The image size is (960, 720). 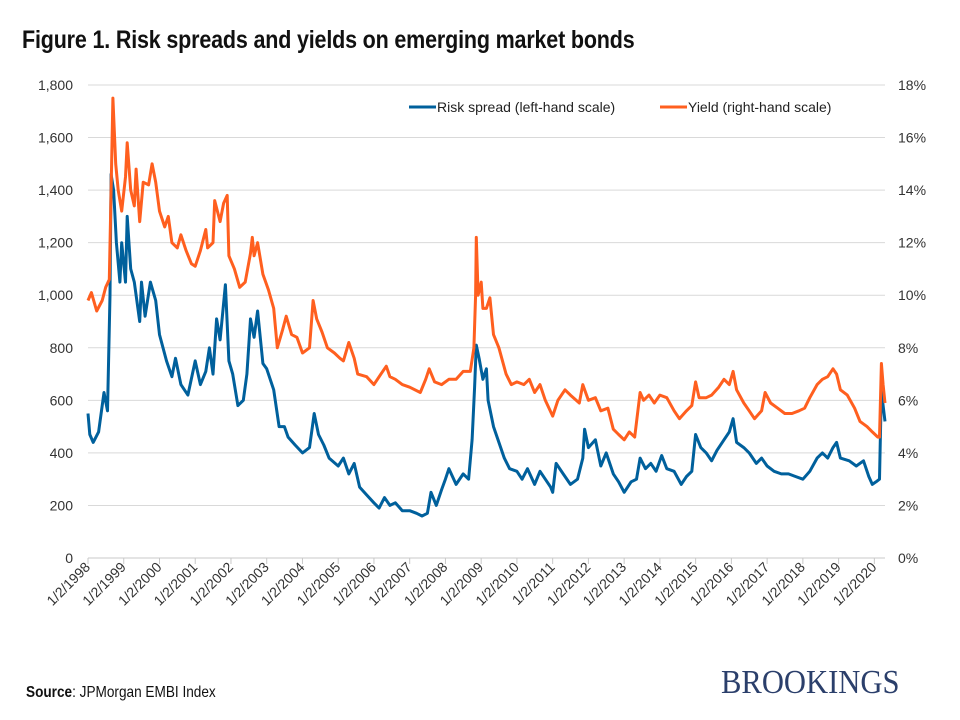 What do you see at coordinates (810, 682) in the screenshot?
I see `brookings-logo: BROOKINGS` at bounding box center [810, 682].